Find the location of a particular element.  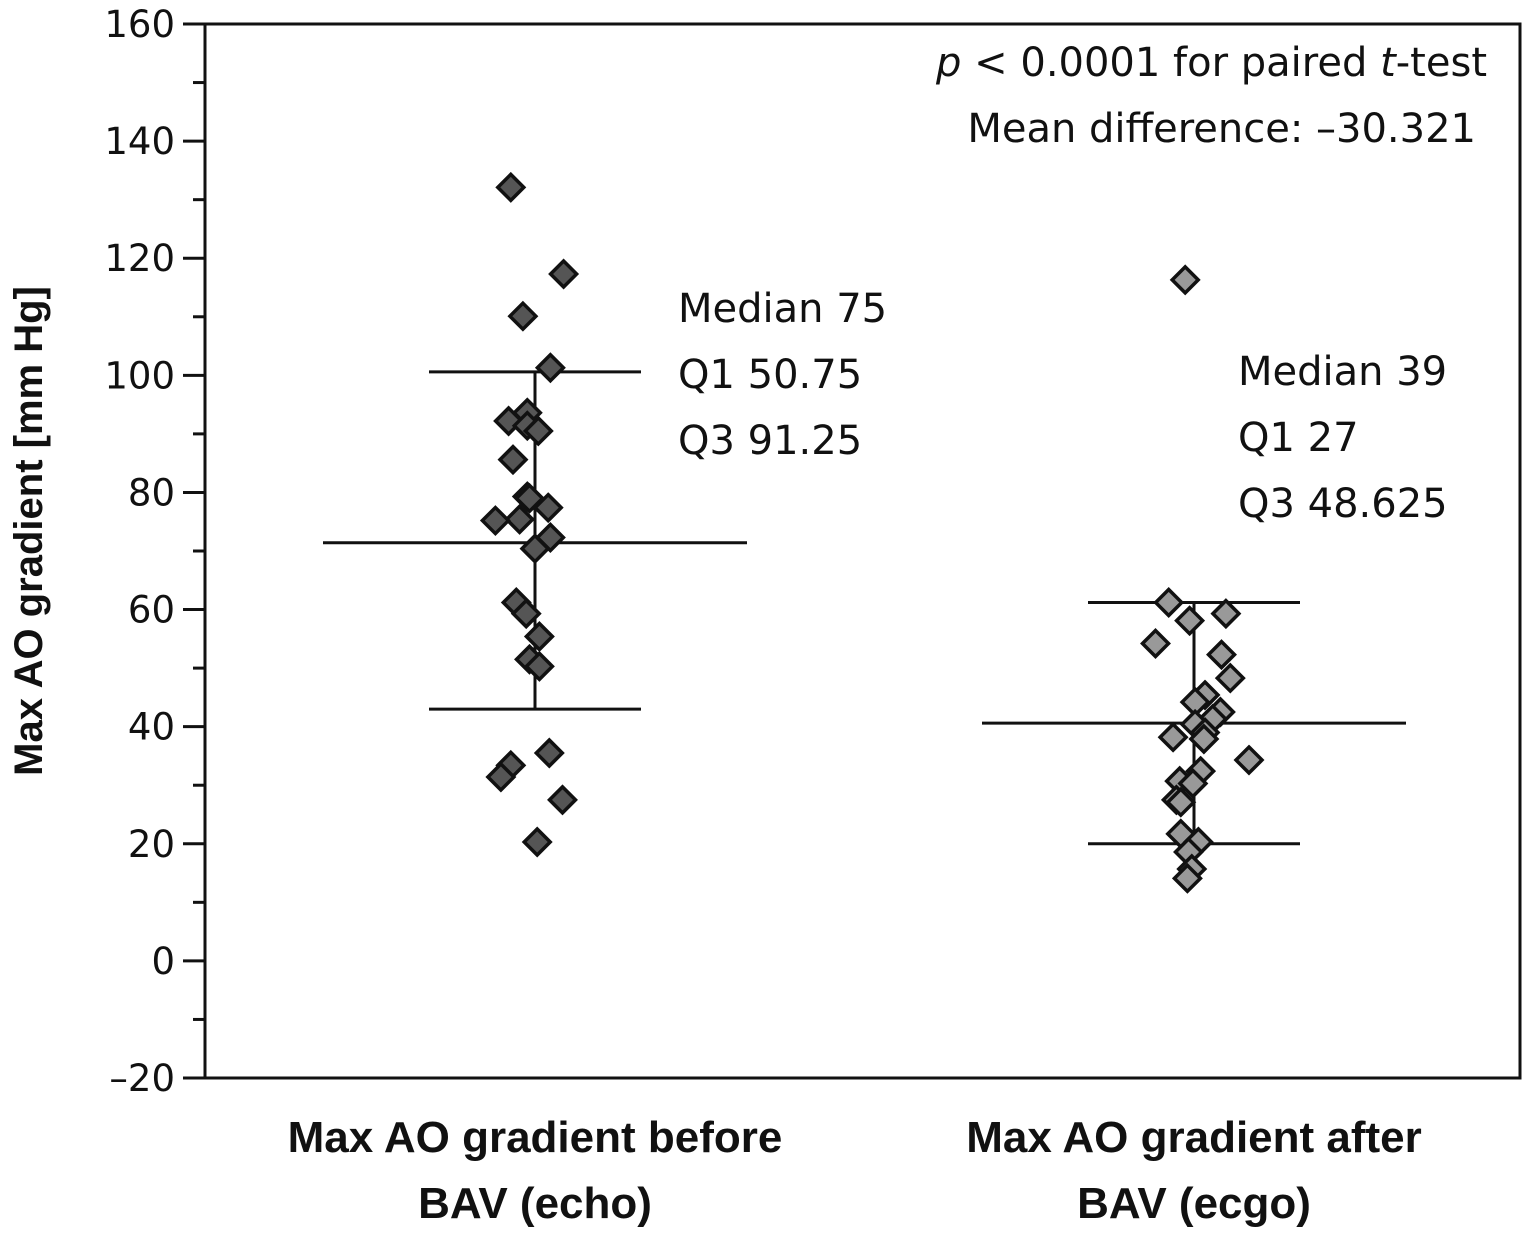

t-symbol: t is located at coordinates (1388, 63).